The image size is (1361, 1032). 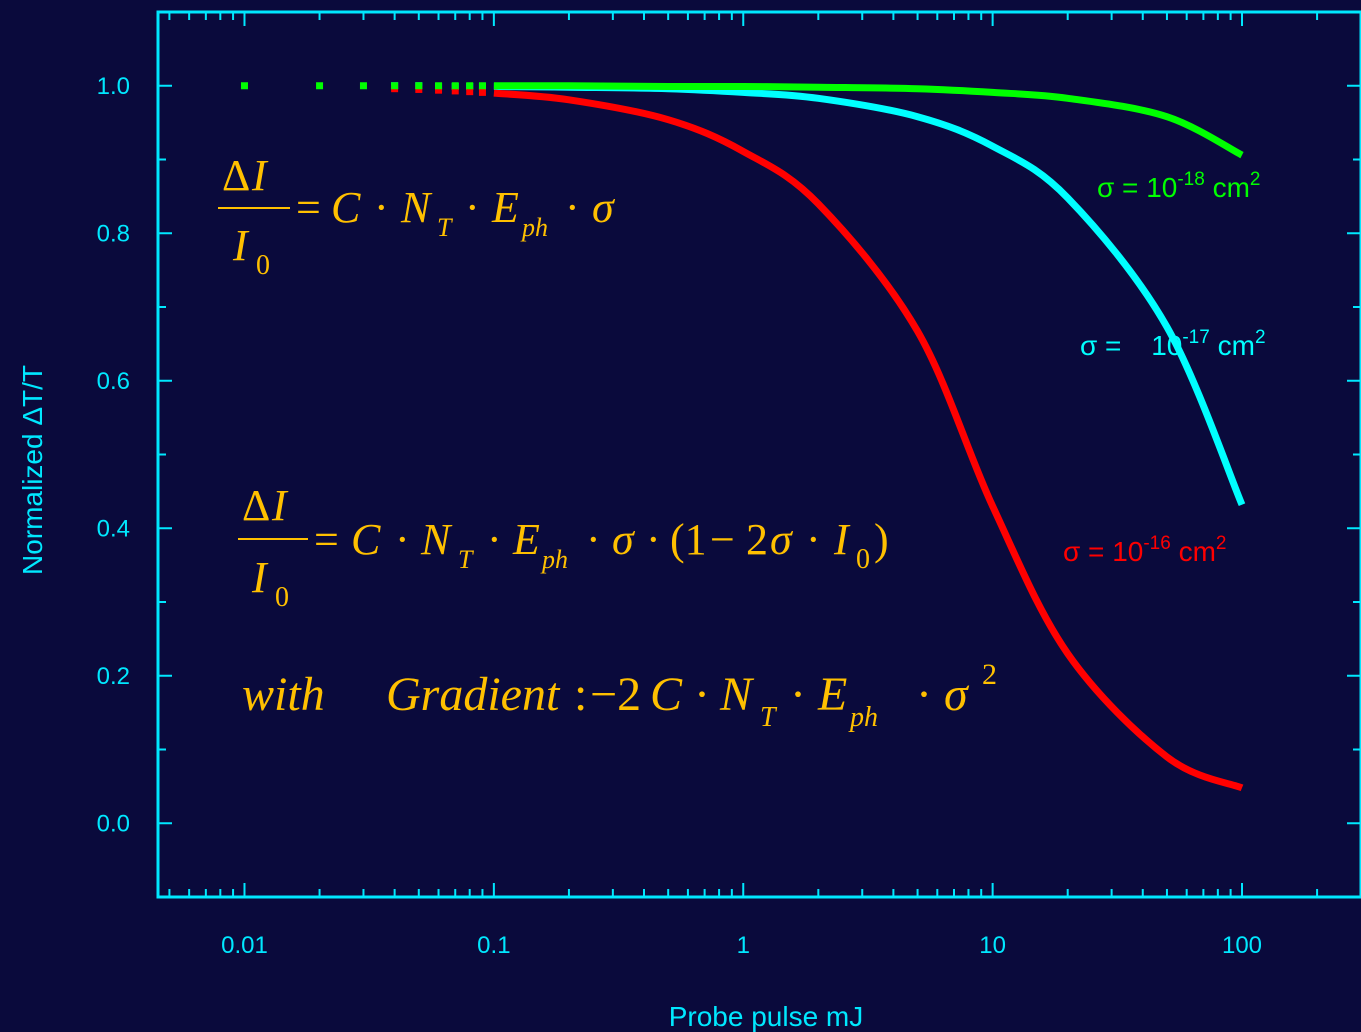 I want to click on equation-1: Δ I I 0 = C · N T · E ph · σ, so click(x=417, y=216).